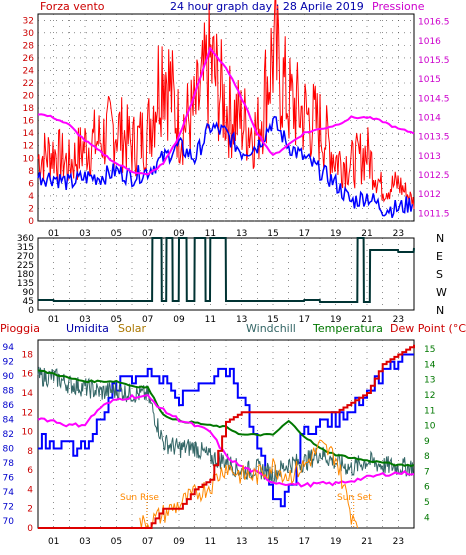  I want to click on rain-label: Pioggia, so click(20, 328).